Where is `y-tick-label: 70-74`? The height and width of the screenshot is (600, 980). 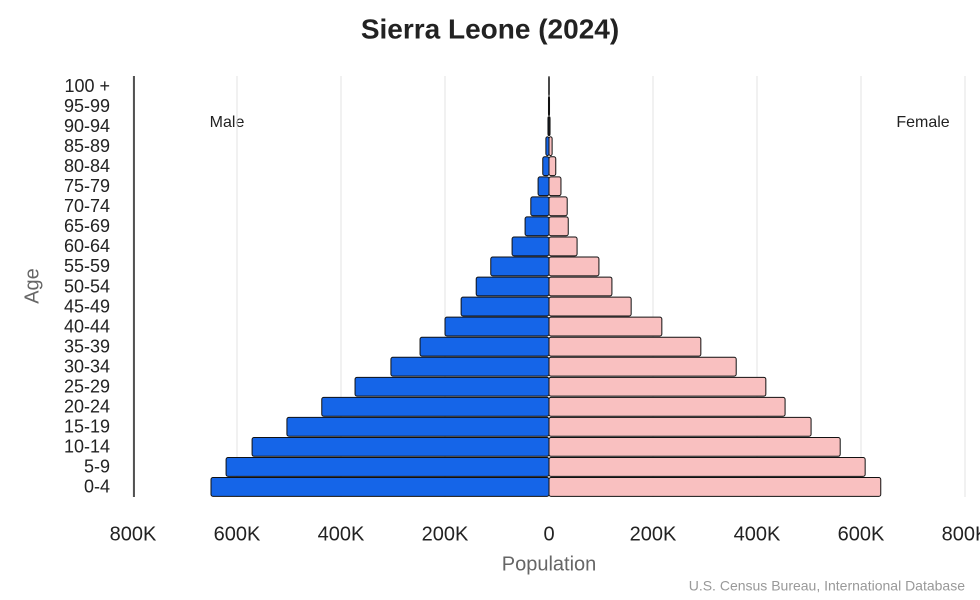 y-tick-label: 70-74 is located at coordinates (87, 206).